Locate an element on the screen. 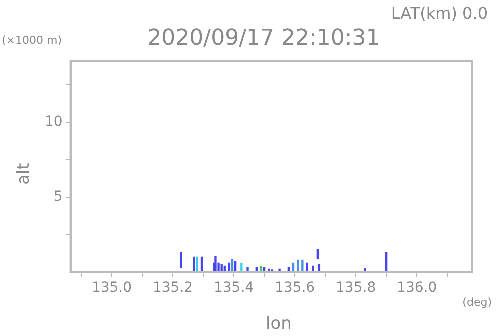  x-tick-label: 135.2 is located at coordinates (173, 288).